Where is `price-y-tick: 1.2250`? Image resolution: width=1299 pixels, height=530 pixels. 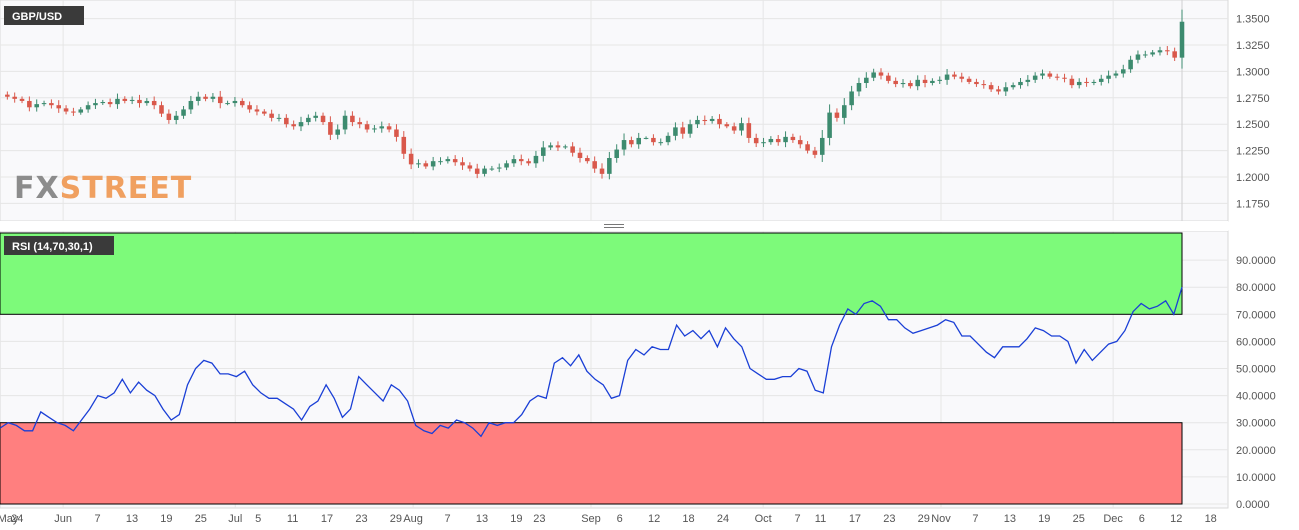
price-y-tick: 1.2250 is located at coordinates (1253, 152).